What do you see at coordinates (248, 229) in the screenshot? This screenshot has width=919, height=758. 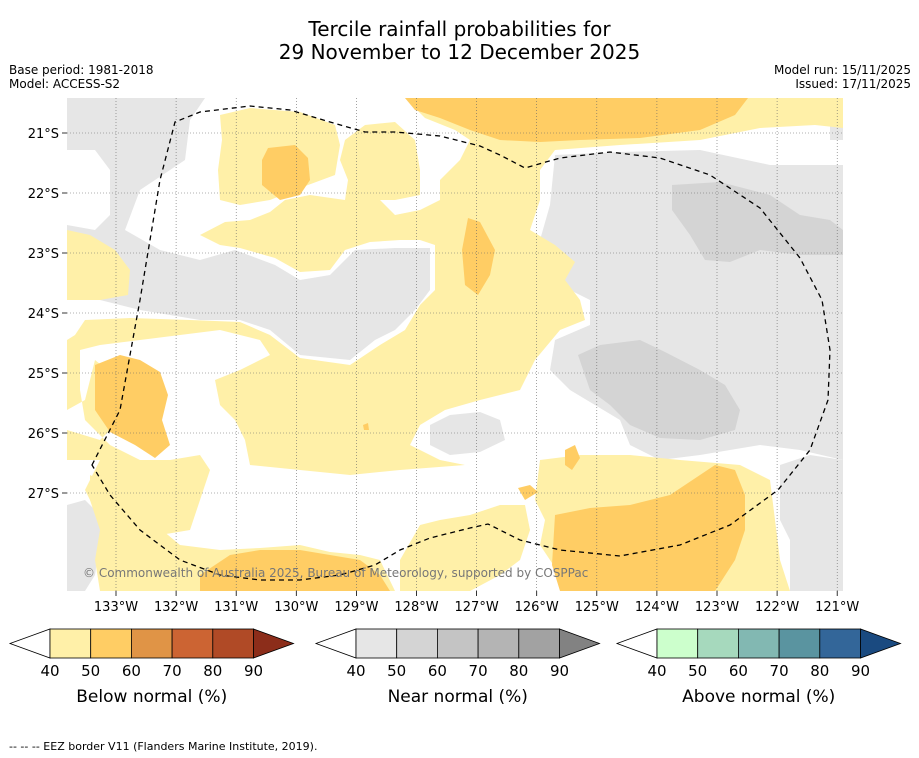 I see `grey-region-west` at bounding box center [248, 229].